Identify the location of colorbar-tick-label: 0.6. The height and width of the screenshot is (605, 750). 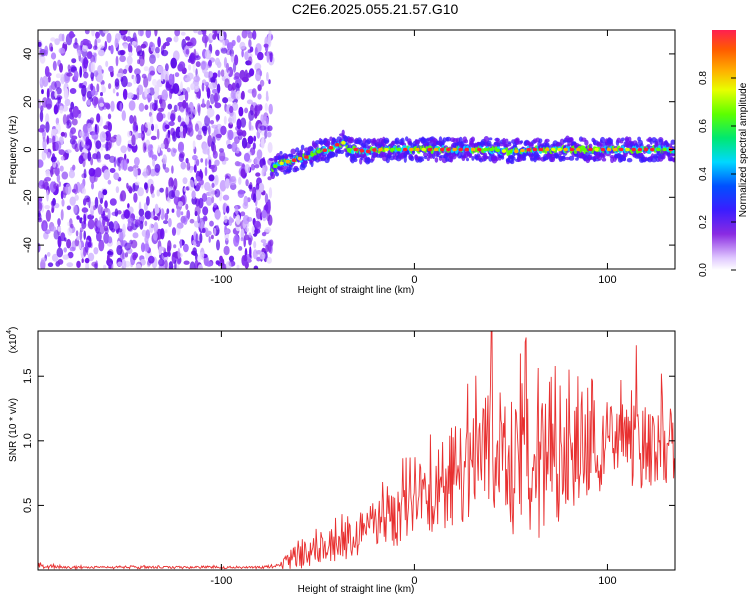
(703, 126).